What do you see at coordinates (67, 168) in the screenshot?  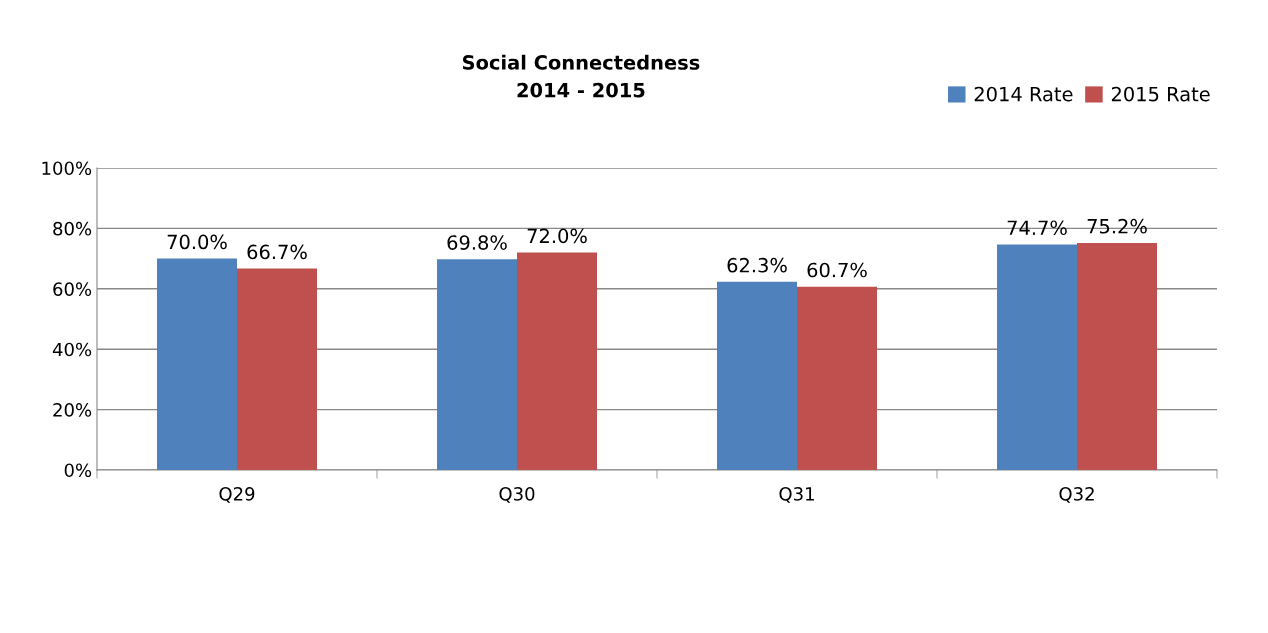 I see `y-tick-label: 100%` at bounding box center [67, 168].